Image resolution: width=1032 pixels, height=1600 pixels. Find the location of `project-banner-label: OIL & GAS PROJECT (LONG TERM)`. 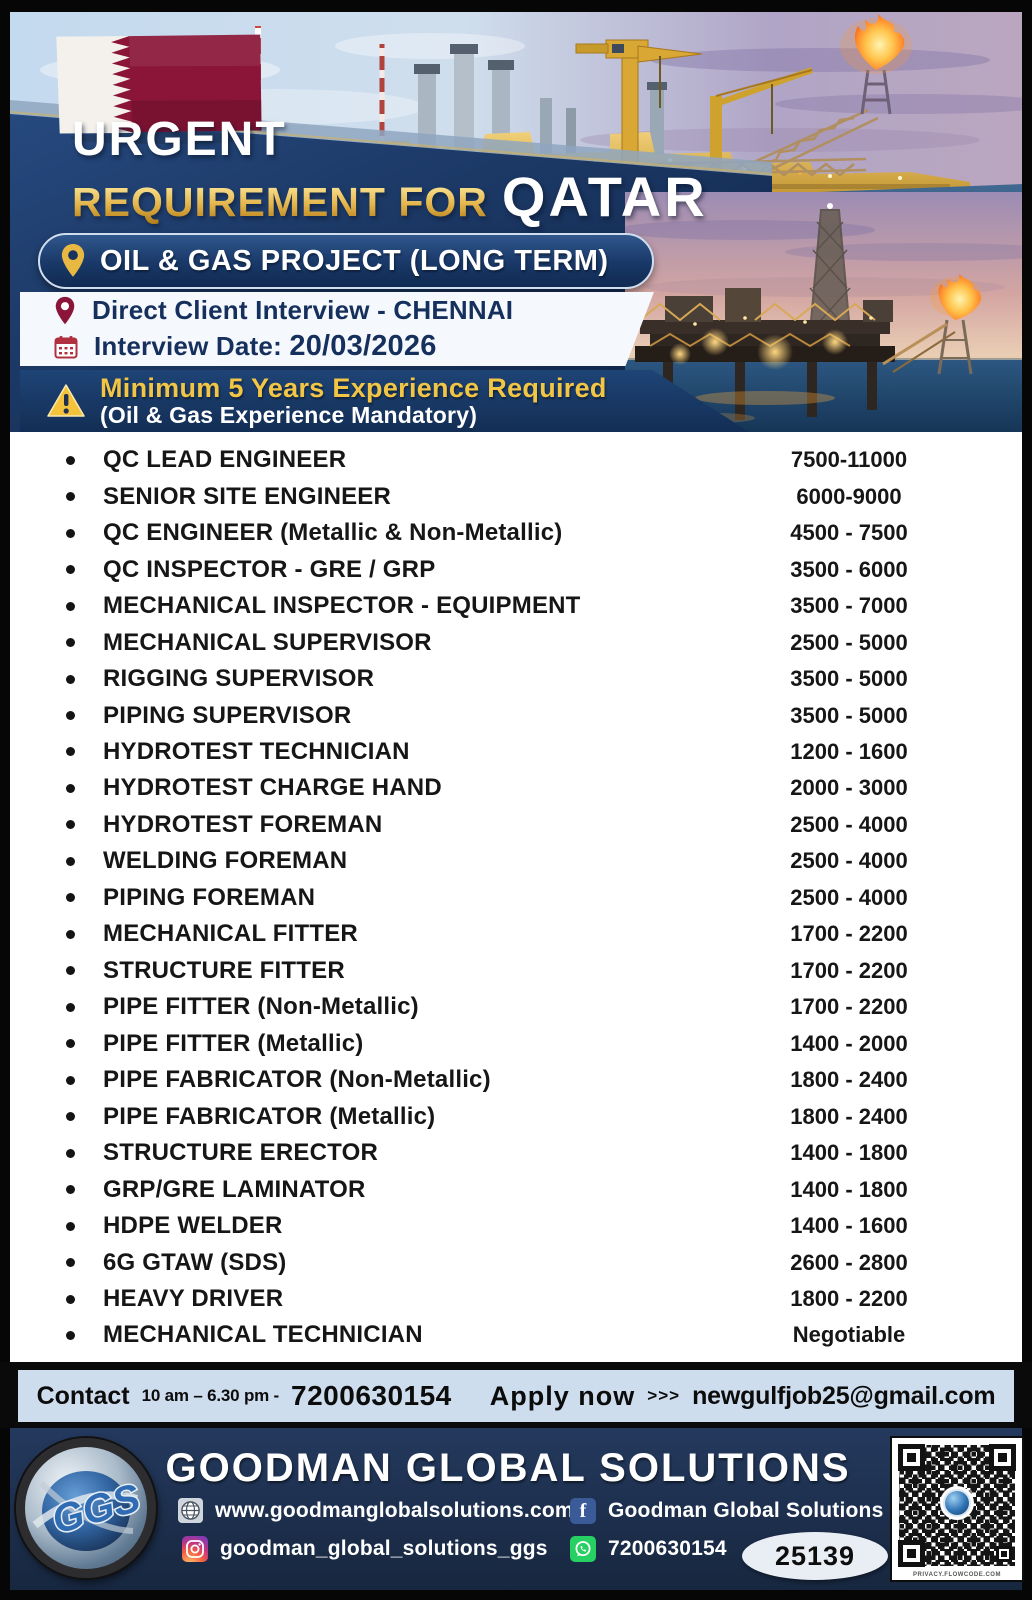

project-banner-label: OIL & GAS PROJECT (LONG TERM) is located at coordinates (354, 260).